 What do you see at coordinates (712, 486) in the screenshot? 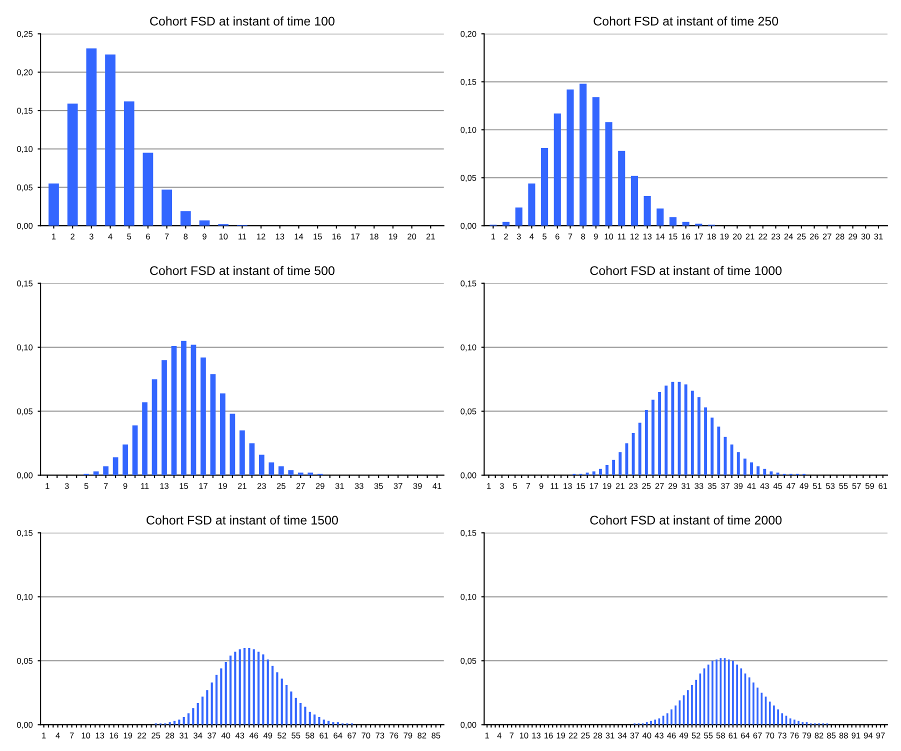
I see `x-tick-label: 35` at bounding box center [712, 486].